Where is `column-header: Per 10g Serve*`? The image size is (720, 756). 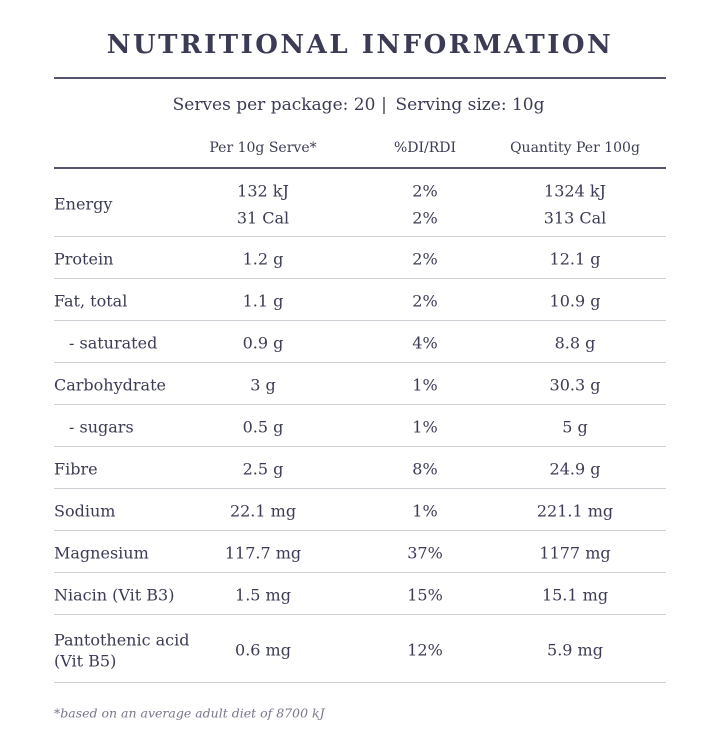 column-header: Per 10g Serve* is located at coordinates (263, 148).